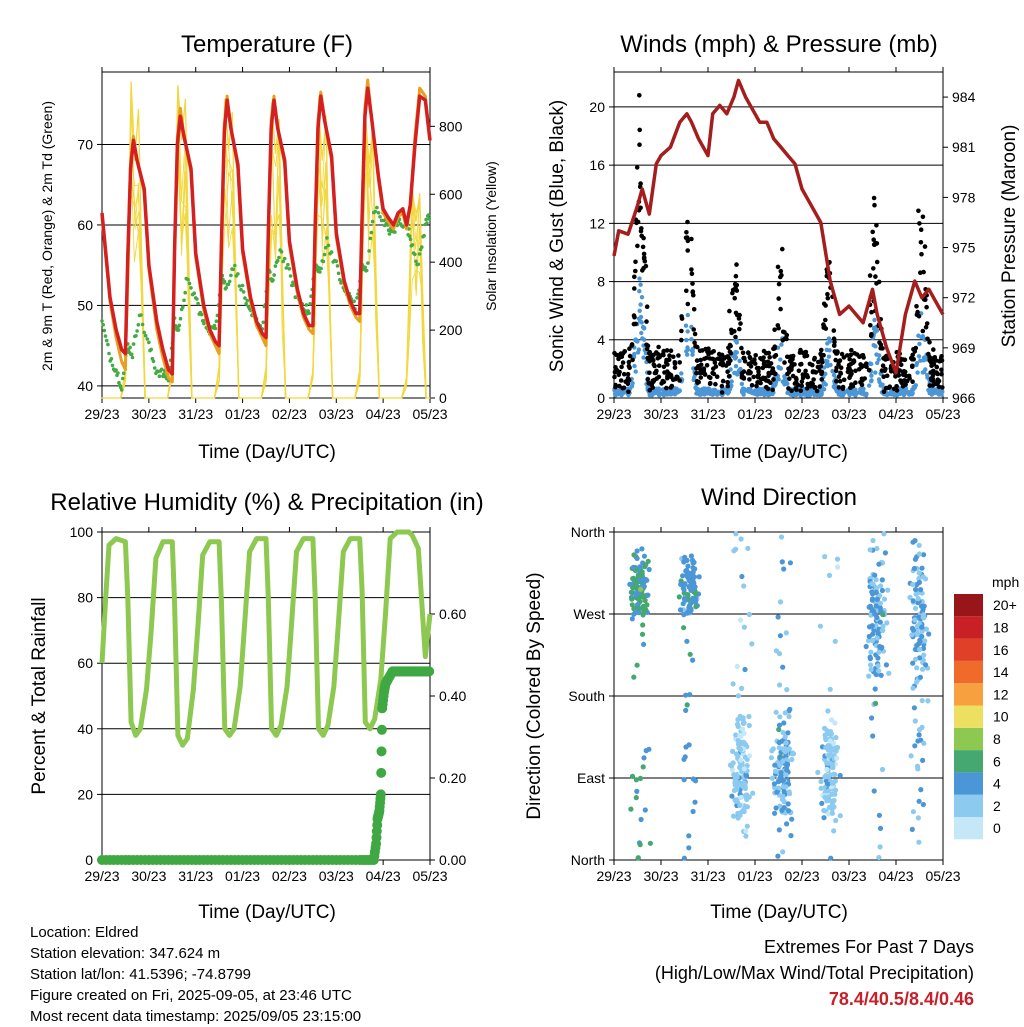 The image size is (1024, 1027). Describe the element at coordinates (591, 778) in the screenshot. I see `wind-direction-y-tick-label: East` at that location.